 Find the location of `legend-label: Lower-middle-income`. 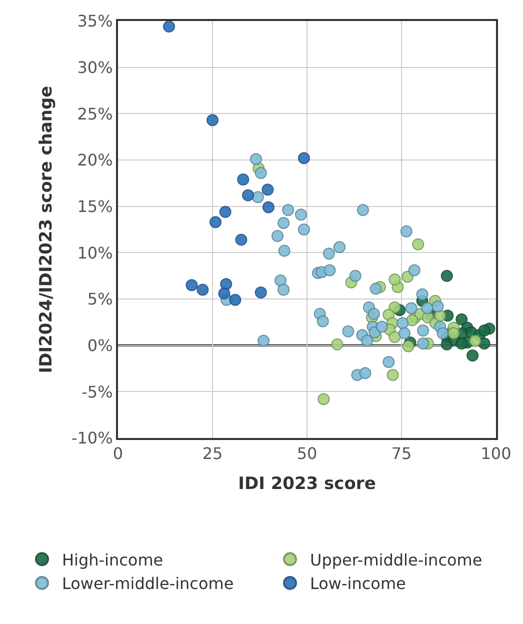

legend-label: Lower-middle-income is located at coordinates (148, 584).